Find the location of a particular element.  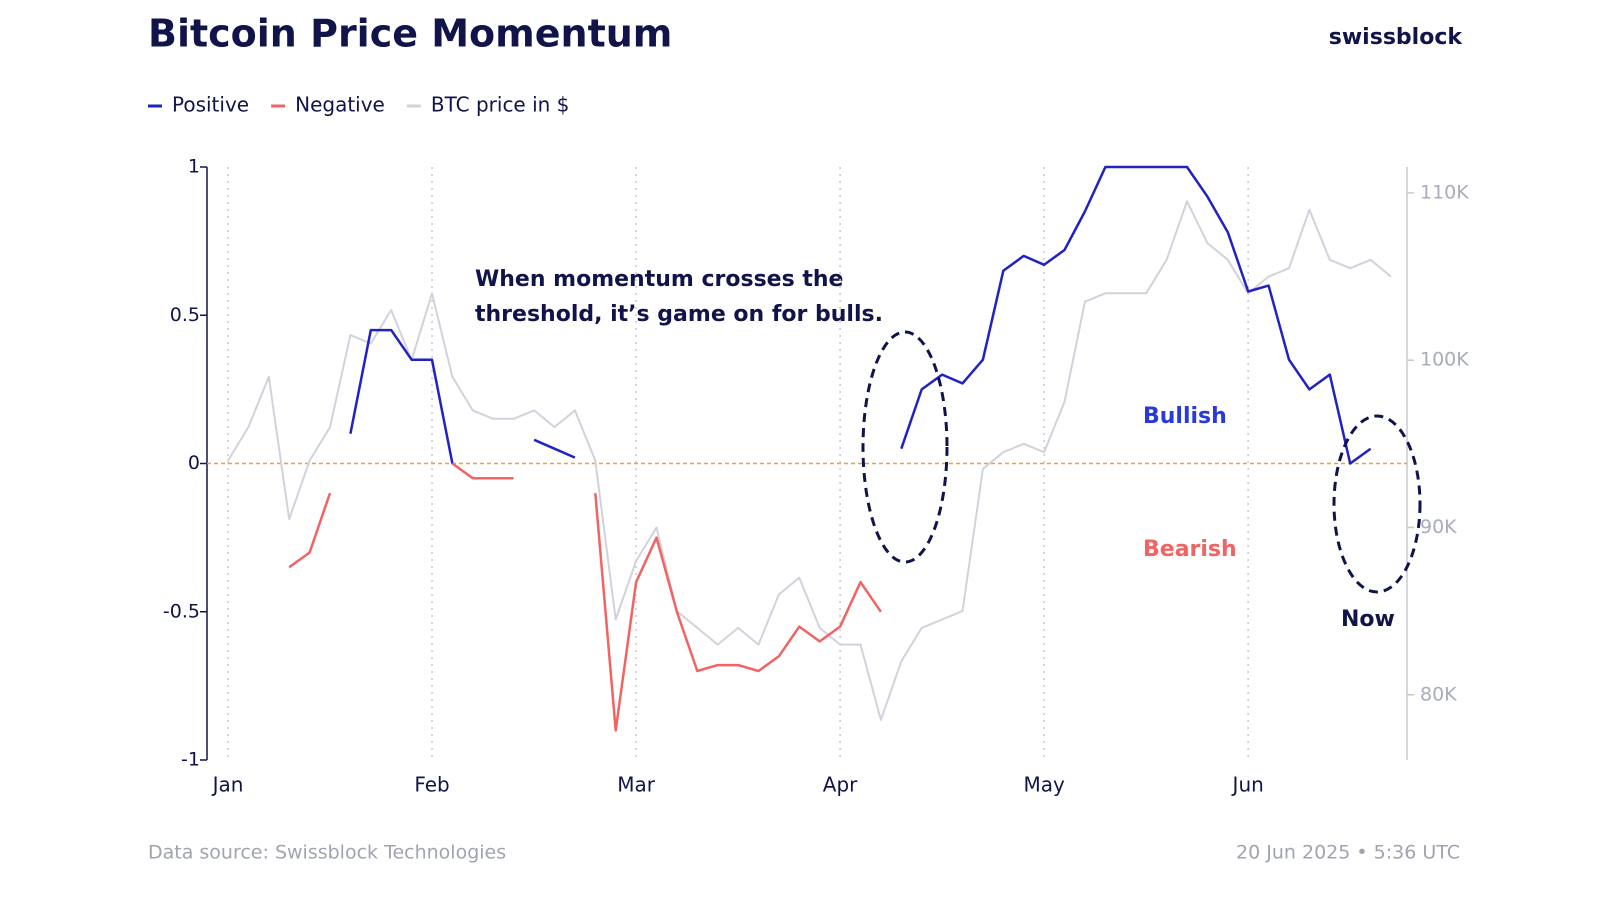

legend-label: Negative is located at coordinates (340, 105).